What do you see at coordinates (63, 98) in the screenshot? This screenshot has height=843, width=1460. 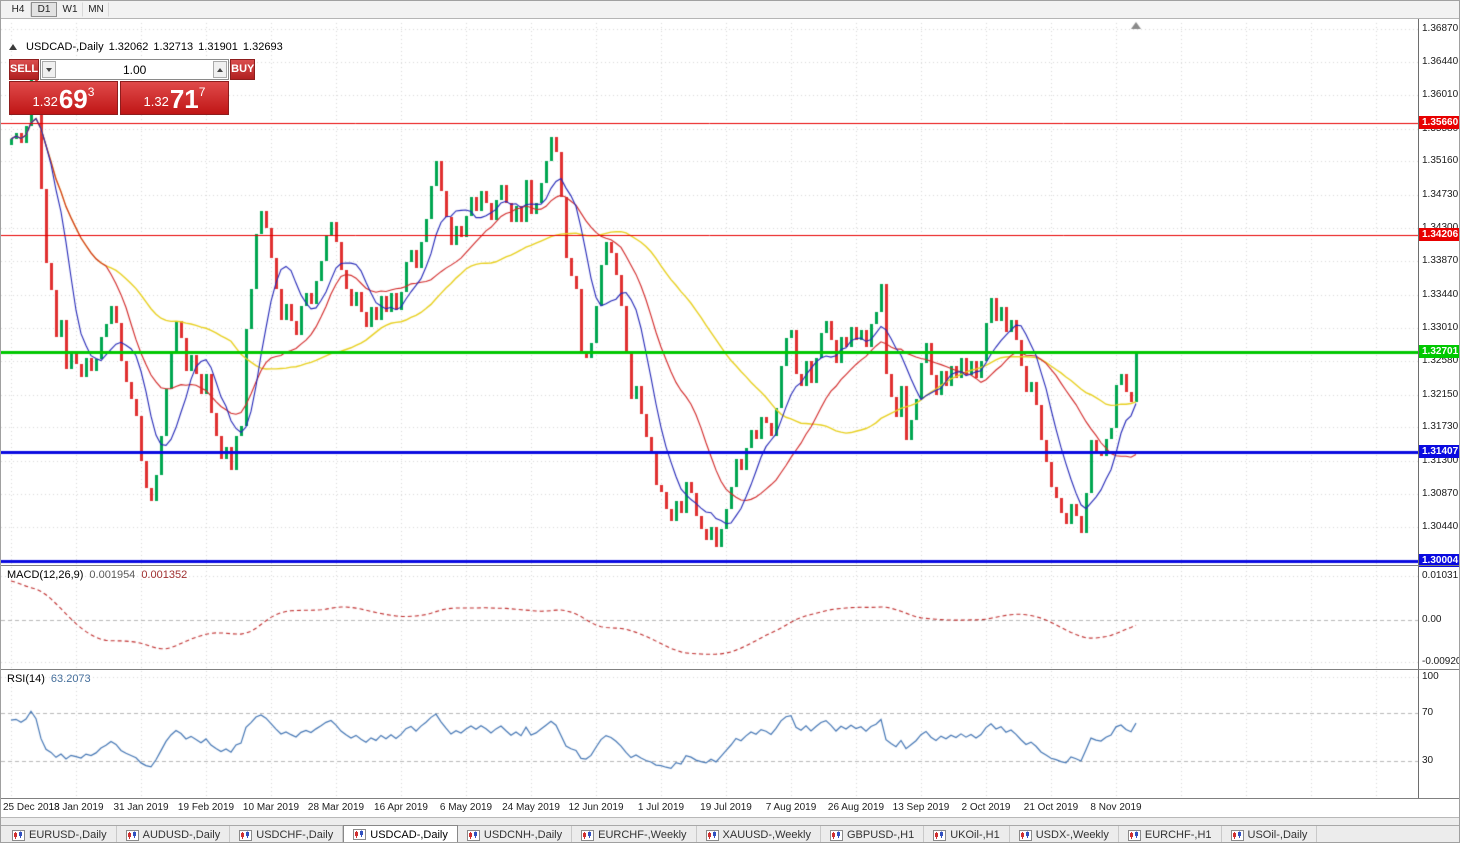 I see `sell-price-display: 1.32 69 3` at bounding box center [63, 98].